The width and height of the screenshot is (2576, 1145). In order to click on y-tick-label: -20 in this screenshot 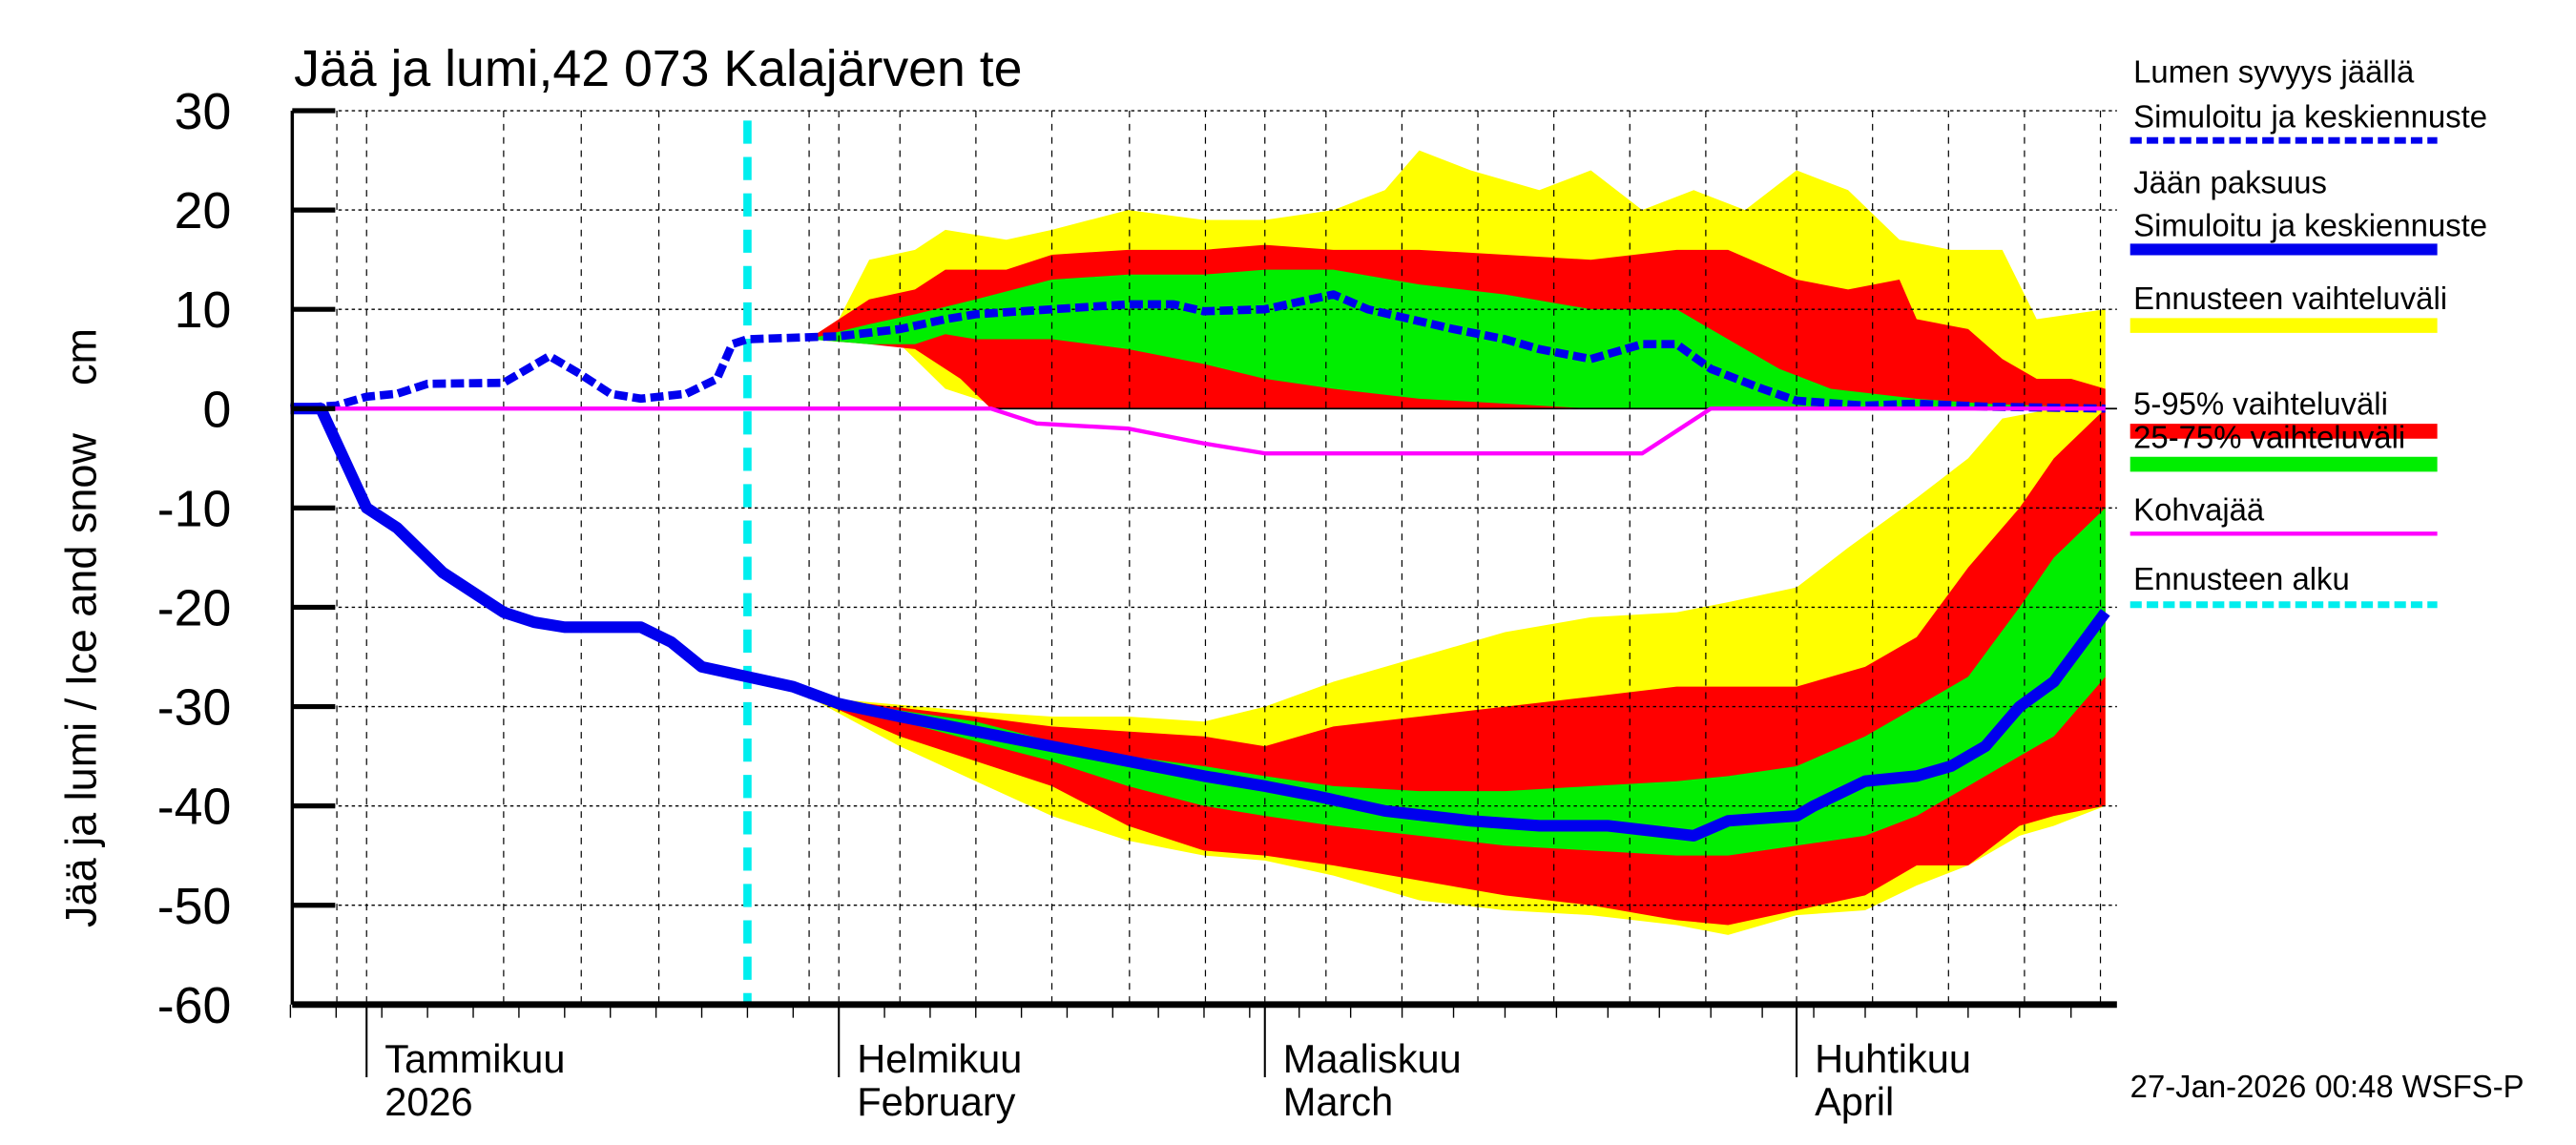, I will do `click(194, 607)`.